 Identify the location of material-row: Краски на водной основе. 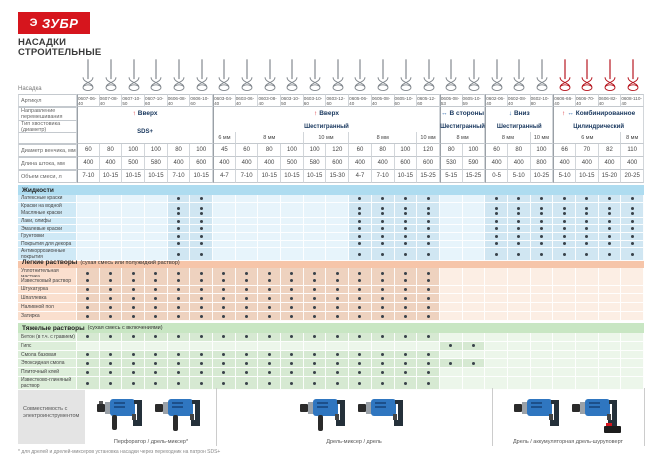
(331, 209).